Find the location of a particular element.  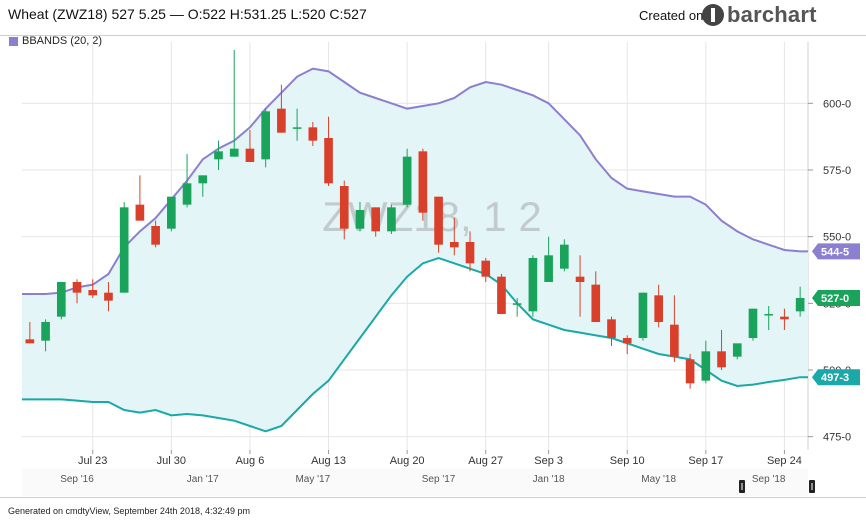

y-tick-label: 600-0 is located at coordinates (837, 104).